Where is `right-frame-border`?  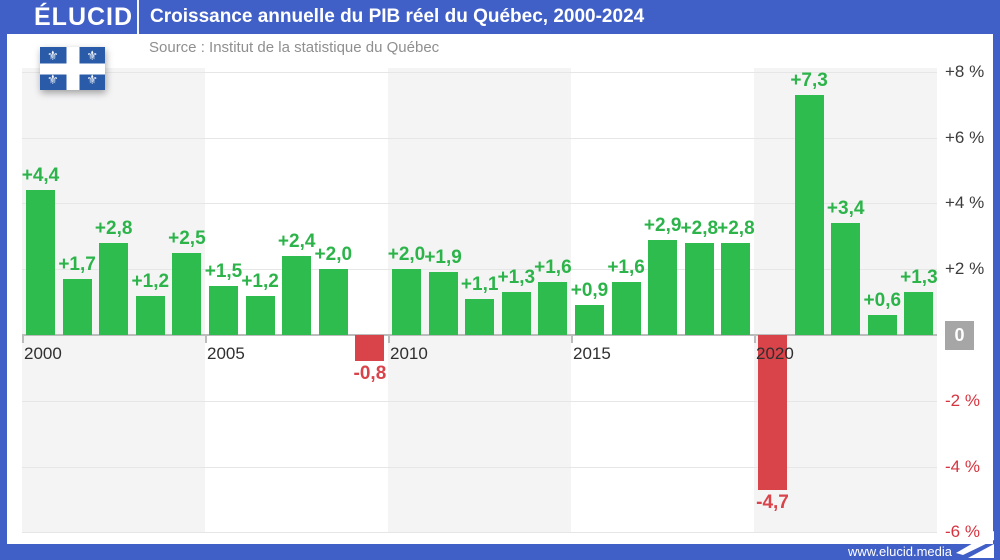
right-frame-border is located at coordinates (996, 280).